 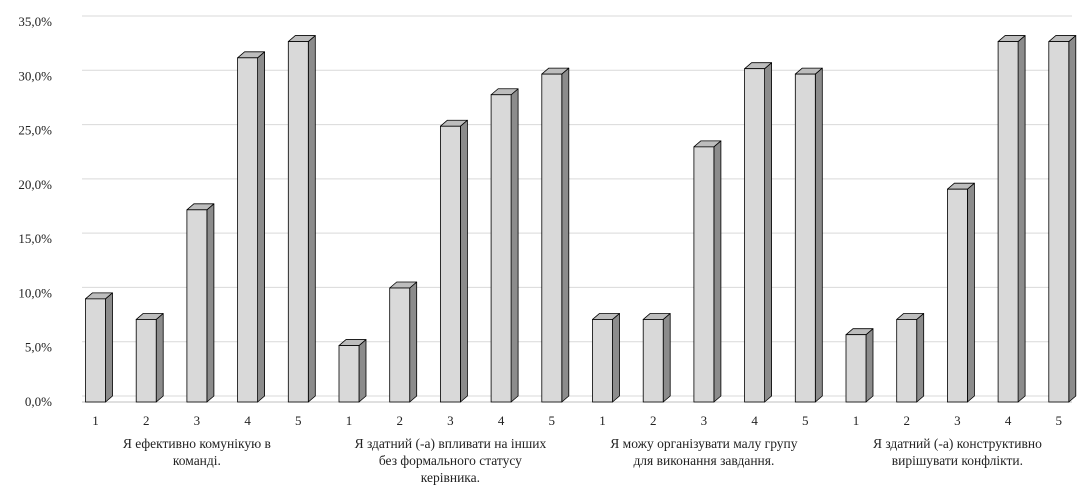 I want to click on group-label-line: Я здатний (-а) конструктивно, so click(x=957, y=443).